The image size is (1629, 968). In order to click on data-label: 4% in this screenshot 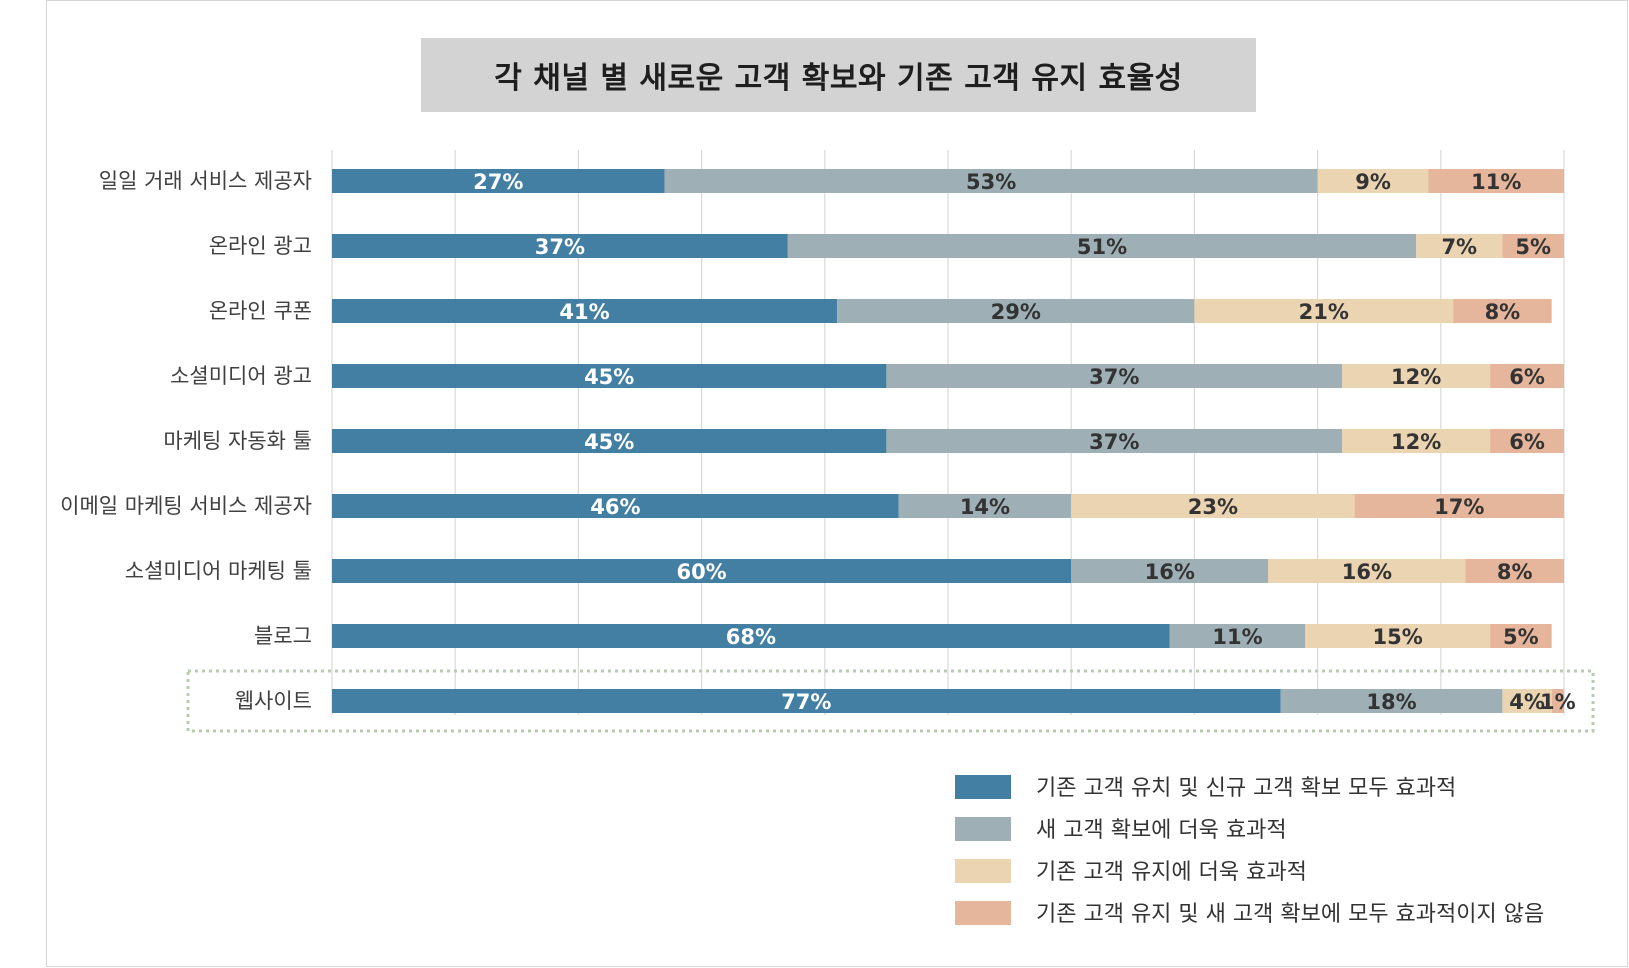, I will do `click(1527, 702)`.